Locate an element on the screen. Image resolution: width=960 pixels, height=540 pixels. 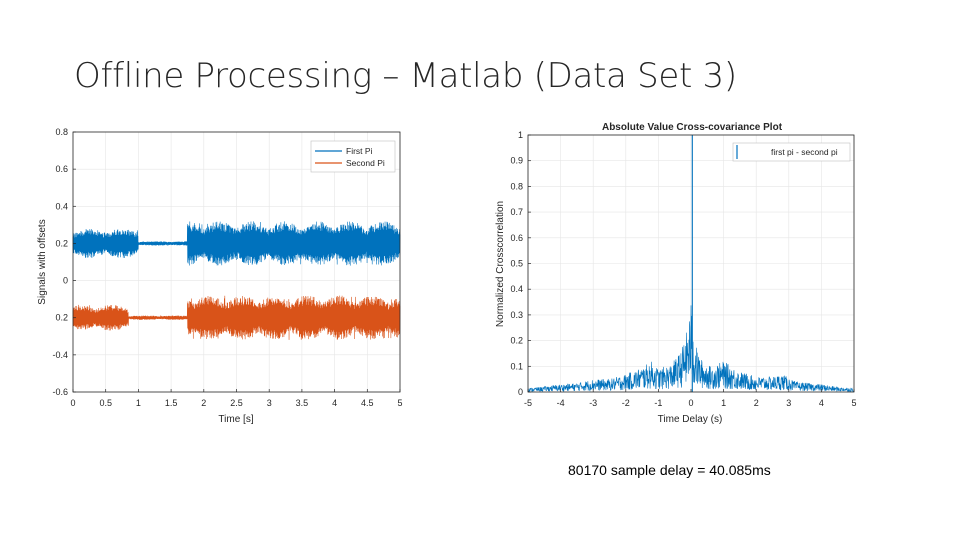
legend-label-first-minus-second: first pi - second pi is located at coordinates (804, 152).